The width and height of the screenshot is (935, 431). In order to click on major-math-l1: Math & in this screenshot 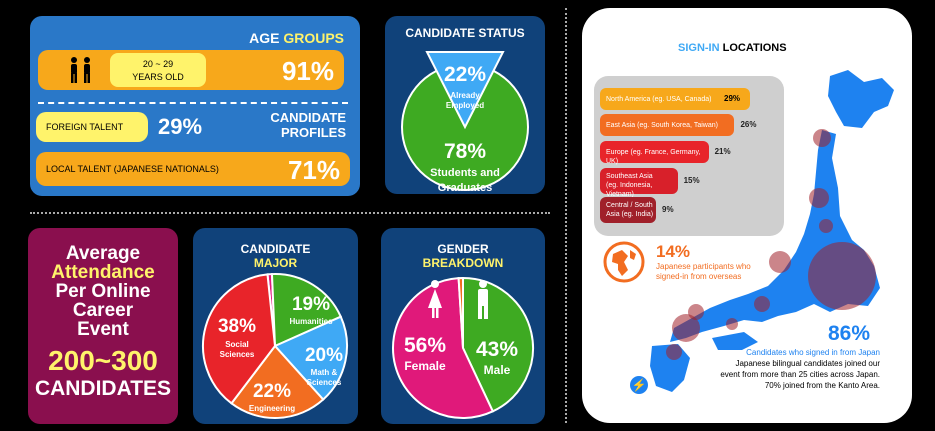, I will do `click(324, 372)`.